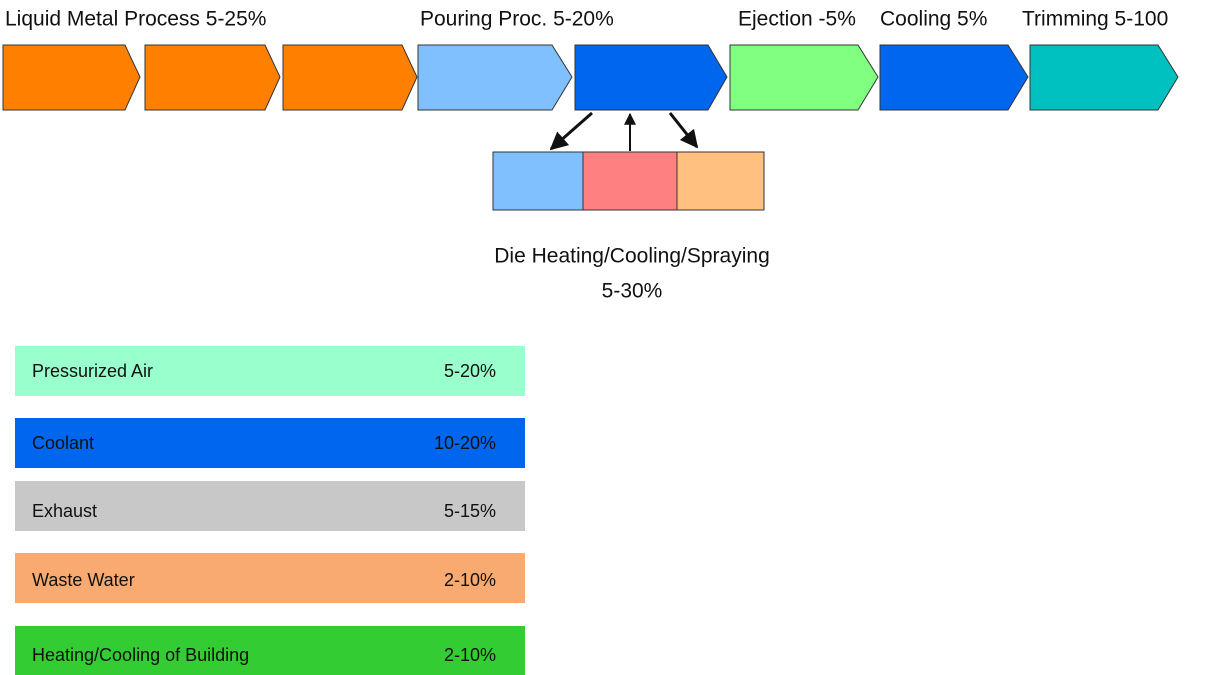 Image resolution: width=1211 pixels, height=675 pixels. Describe the element at coordinates (83, 580) in the screenshot. I see `consumer-name: Waste Water` at that location.